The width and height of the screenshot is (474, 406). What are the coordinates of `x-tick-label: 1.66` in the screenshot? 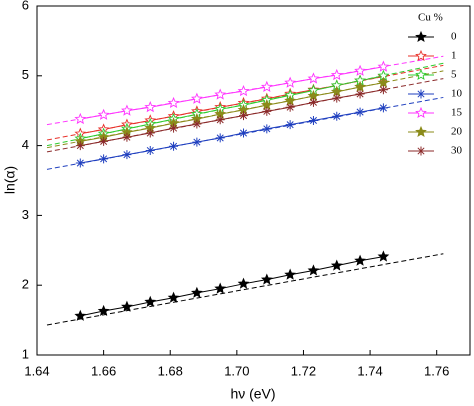 It's located at (103, 370).